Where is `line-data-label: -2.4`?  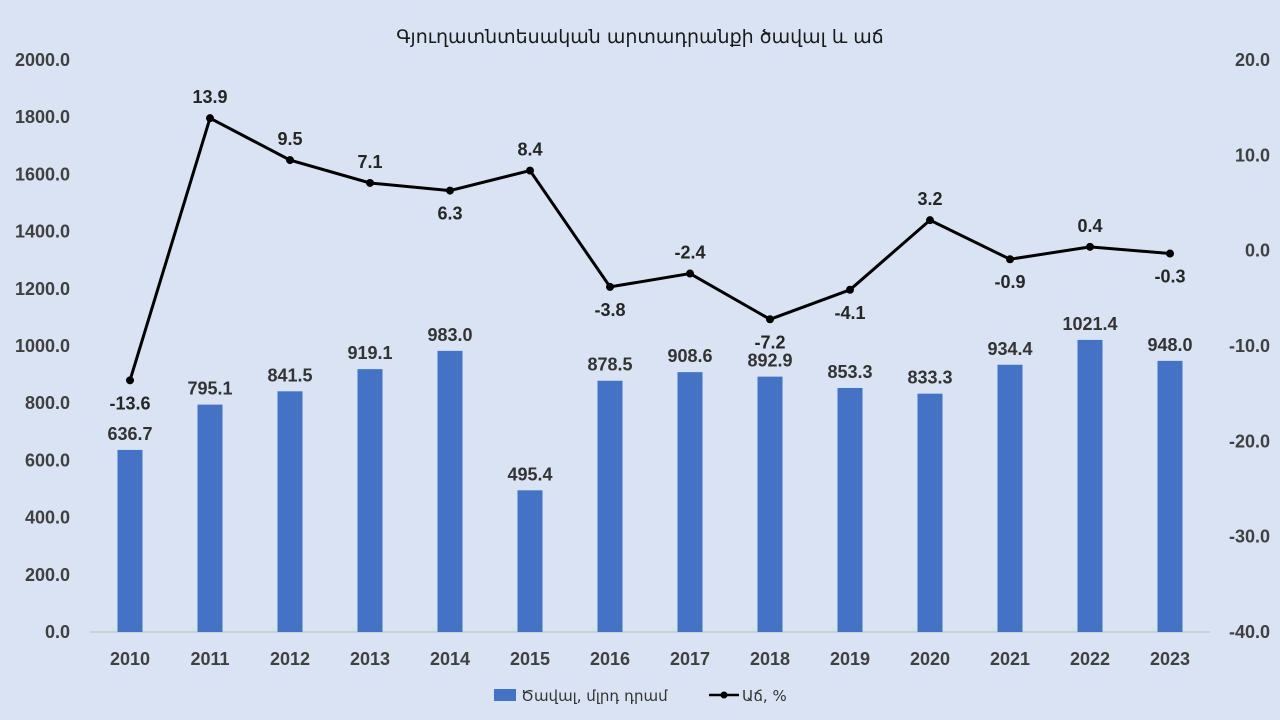
line-data-label: -2.4 is located at coordinates (689, 253).